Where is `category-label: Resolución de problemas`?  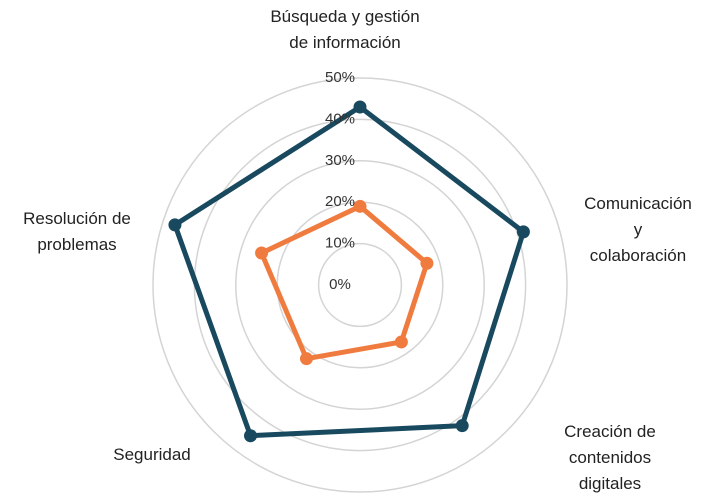
category-label: Resolución de problemas is located at coordinates (77, 231).